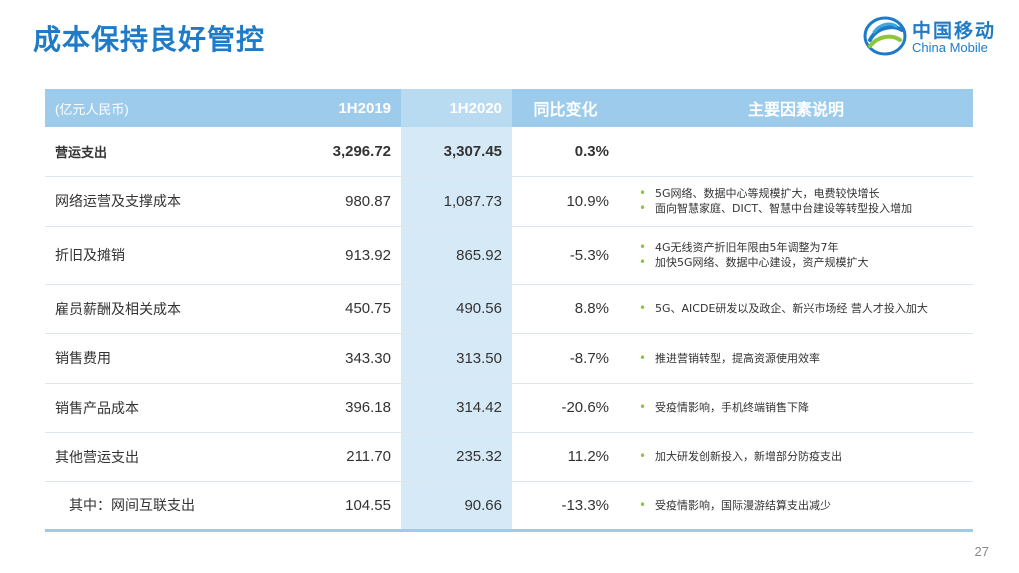 The image size is (1019, 573). Describe the element at coordinates (950, 47) in the screenshot. I see `logo-text-en: China Mobile` at that location.